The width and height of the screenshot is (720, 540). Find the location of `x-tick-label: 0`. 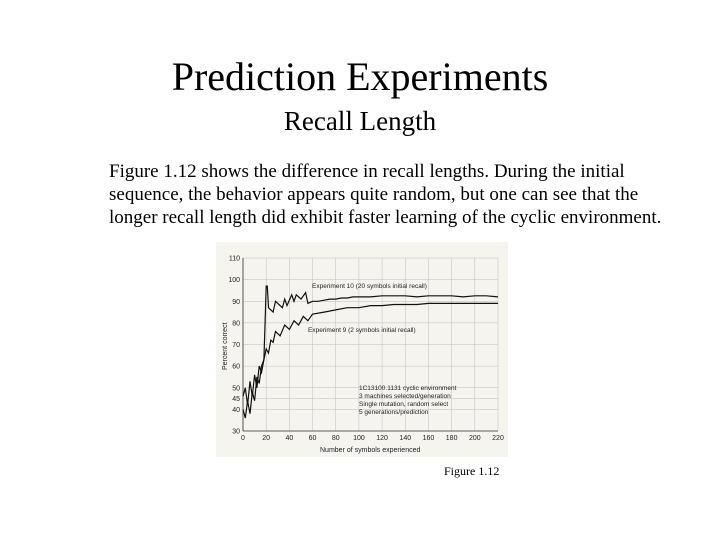

x-tick-label: 0 is located at coordinates (243, 438).